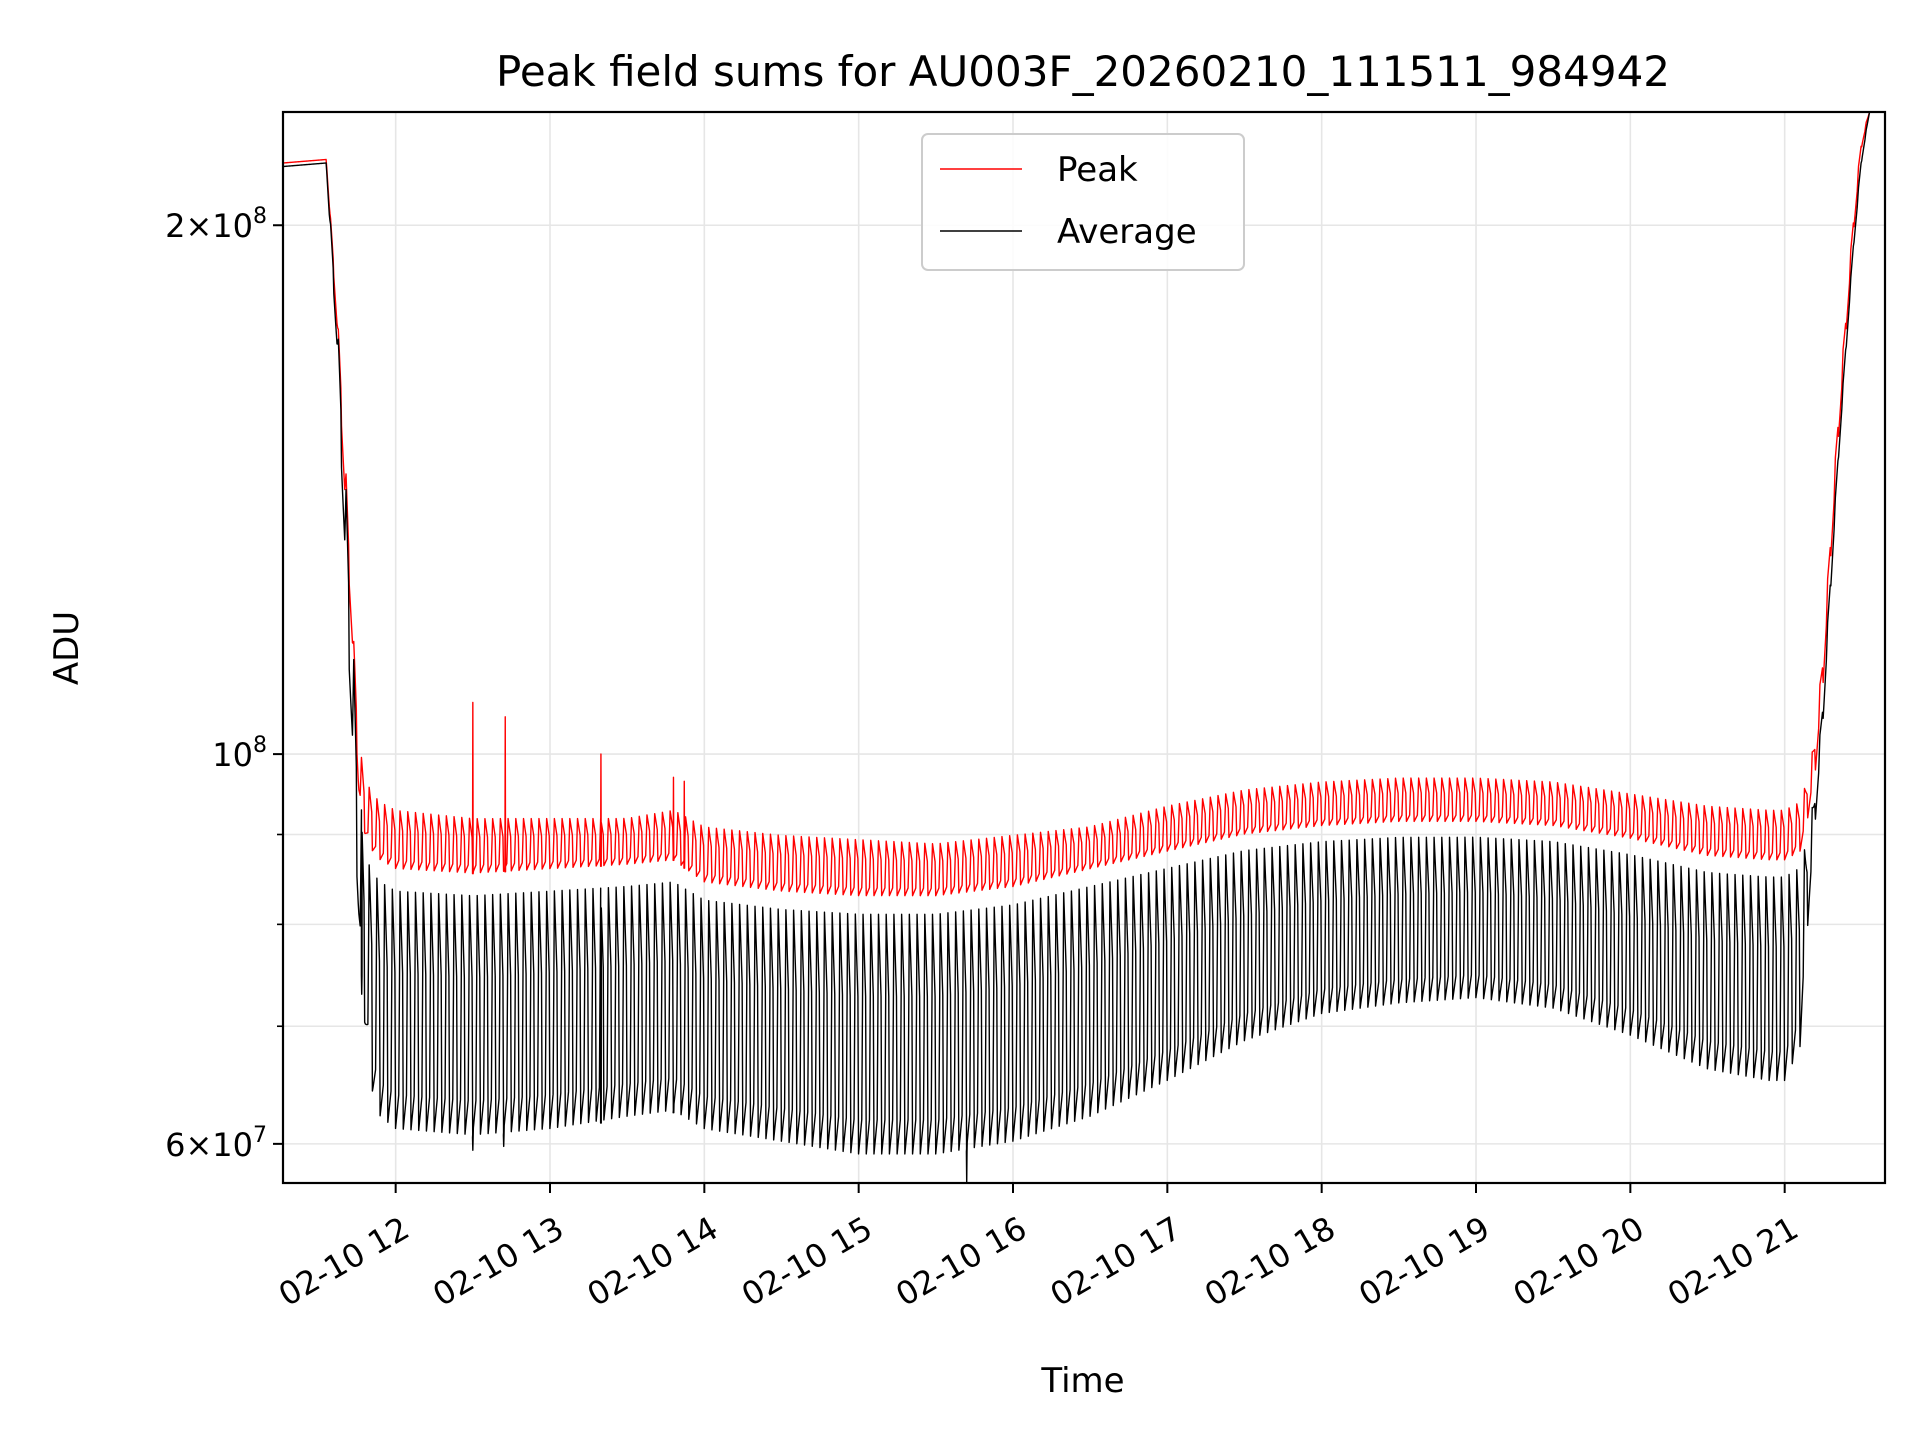  Describe the element at coordinates (67, 648) in the screenshot. I see `y-axis-label: ADU` at that location.